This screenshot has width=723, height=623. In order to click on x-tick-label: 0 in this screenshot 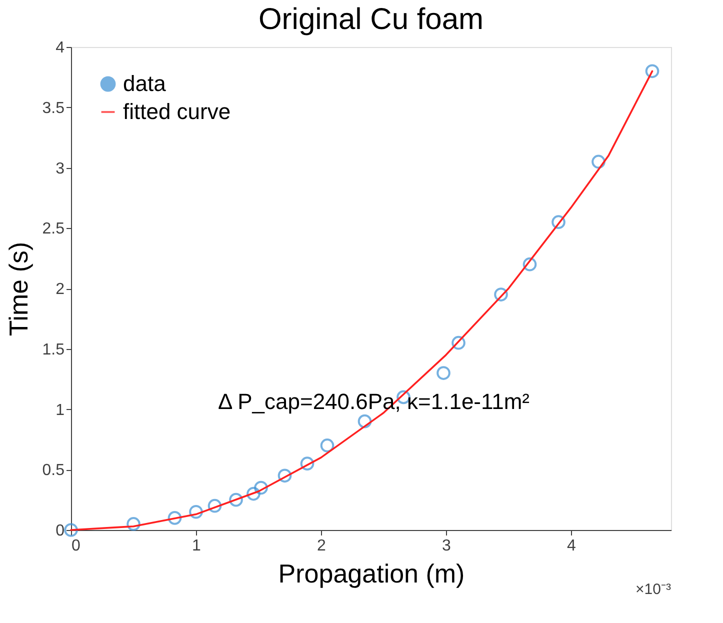, I will do `click(76, 546)`.